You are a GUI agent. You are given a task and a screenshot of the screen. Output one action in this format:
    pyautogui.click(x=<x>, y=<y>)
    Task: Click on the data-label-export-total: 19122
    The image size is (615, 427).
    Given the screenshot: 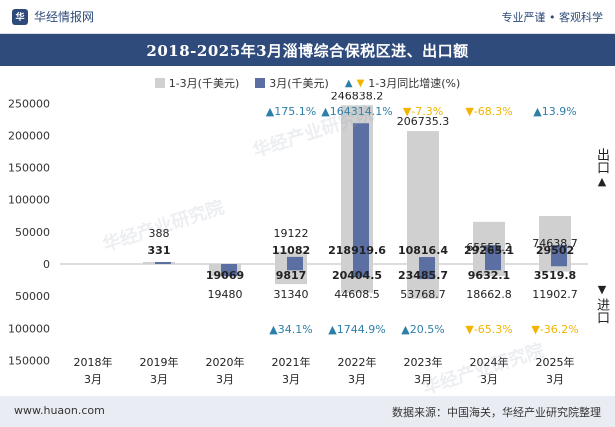 What is the action you would take?
    pyautogui.click(x=291, y=233)
    